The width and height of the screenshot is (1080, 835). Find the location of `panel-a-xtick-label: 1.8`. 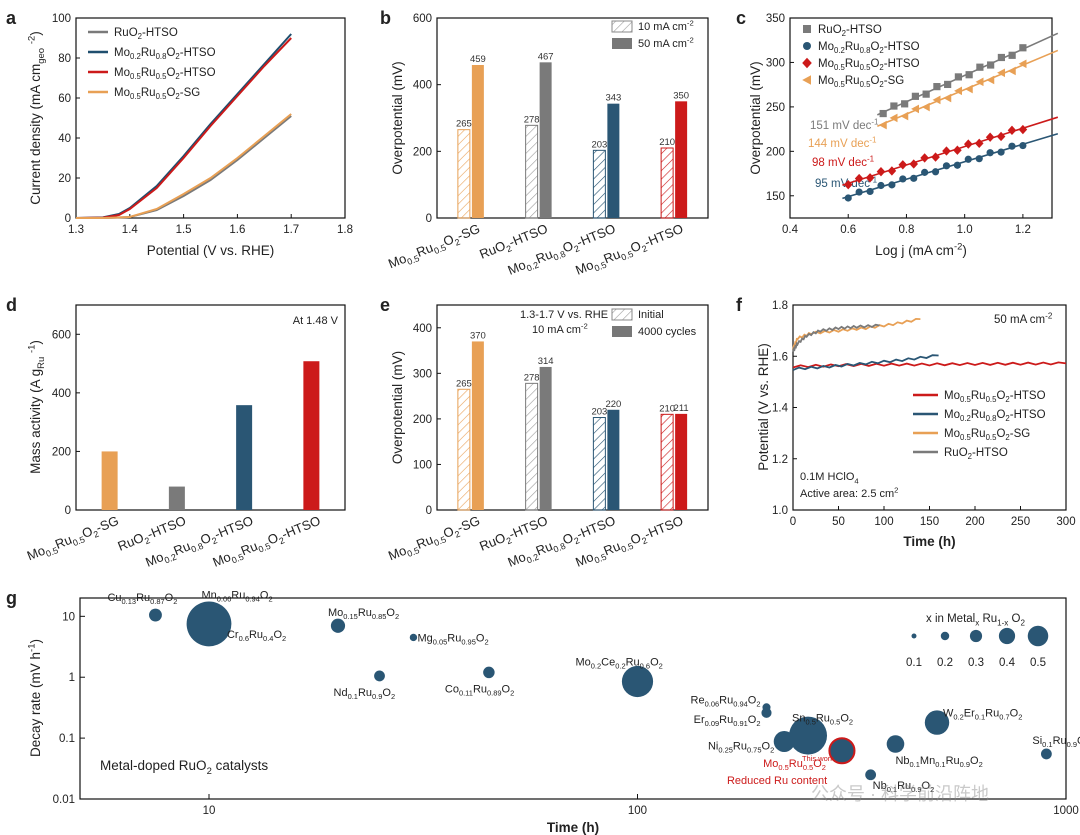

panel-a-xtick-label: 1.8 is located at coordinates (345, 230).